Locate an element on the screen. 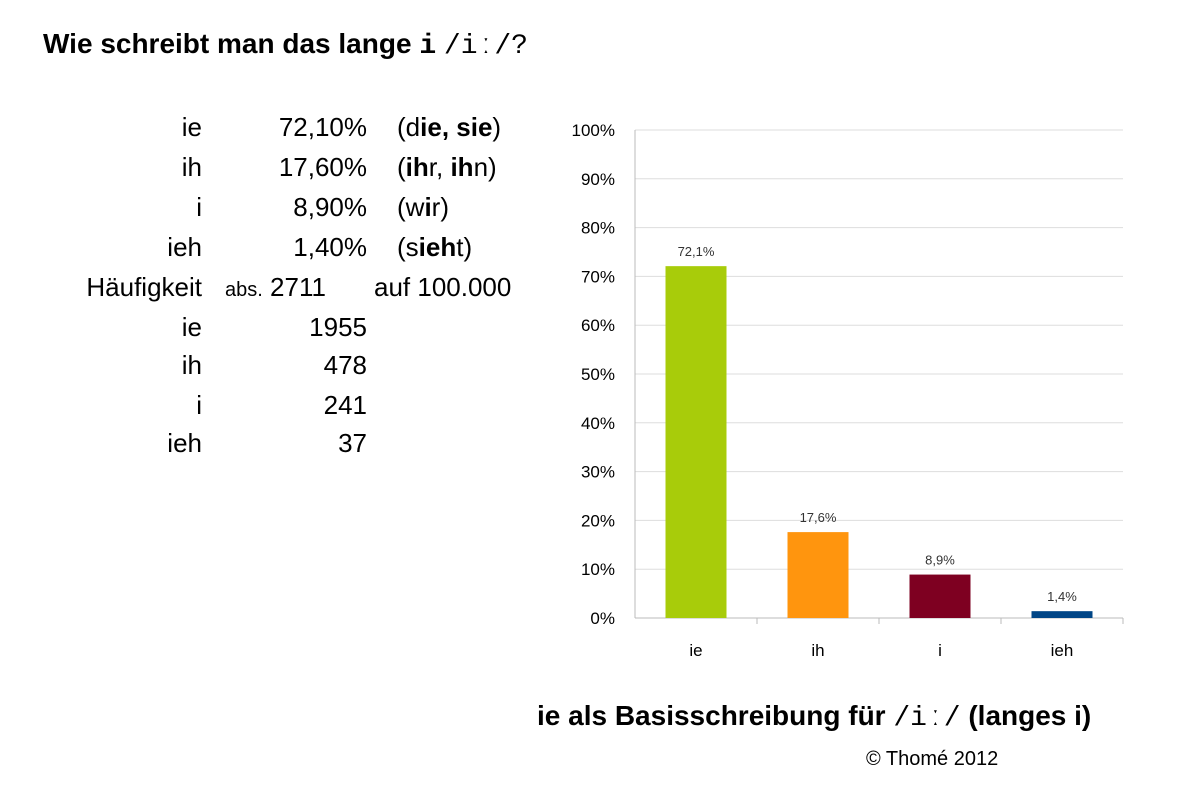 The image size is (1200, 807). count-value-ie: 1955 is located at coordinates (338, 327).